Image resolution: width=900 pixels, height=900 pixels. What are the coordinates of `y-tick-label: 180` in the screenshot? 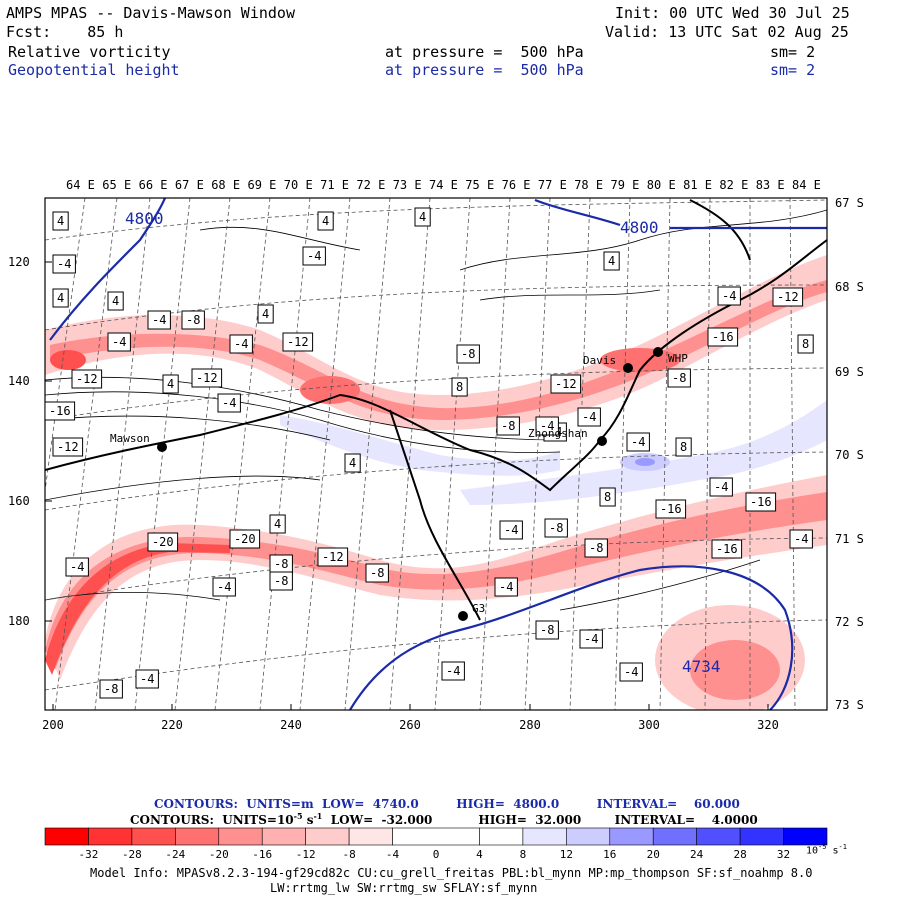 It's located at (19, 621).